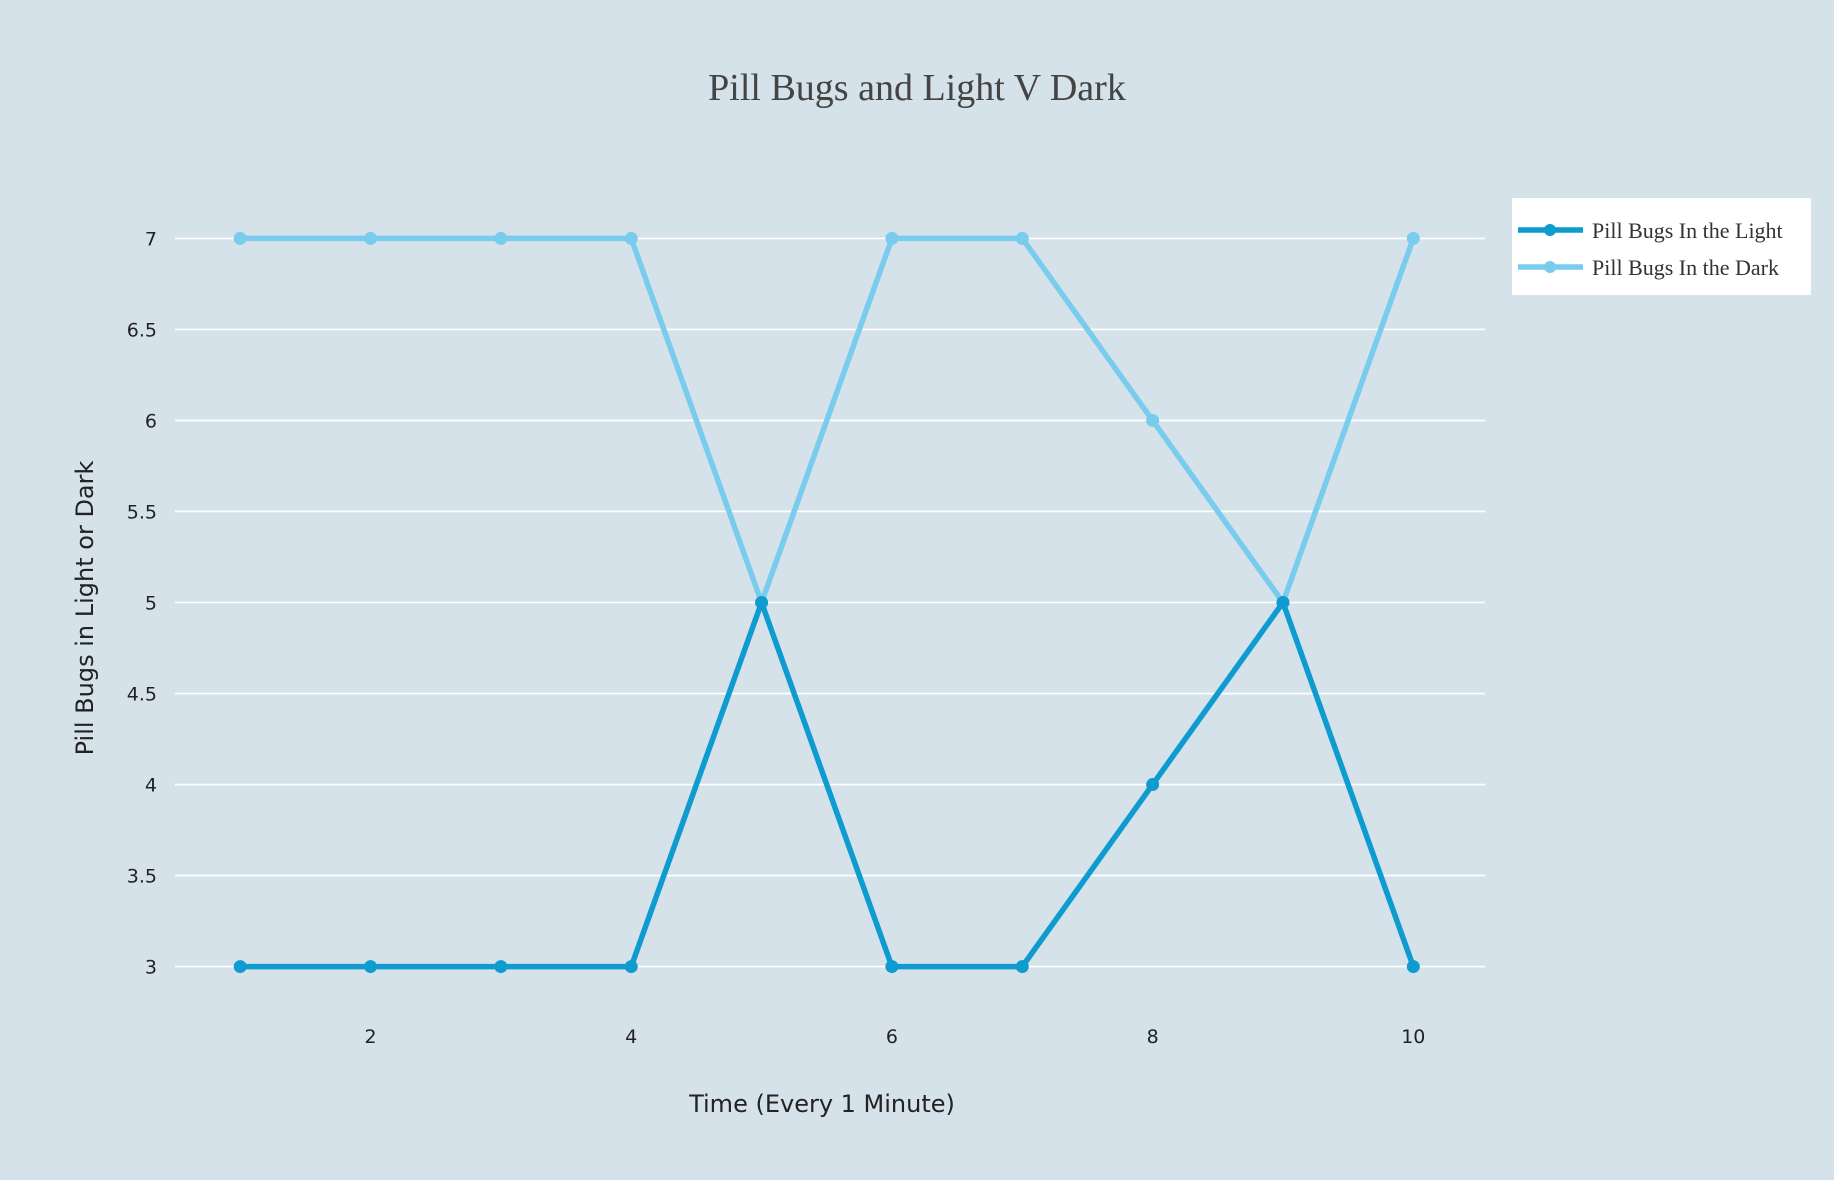 The width and height of the screenshot is (1834, 1180). Describe the element at coordinates (142, 512) in the screenshot. I see `y-tick-label: 5.5` at that location.